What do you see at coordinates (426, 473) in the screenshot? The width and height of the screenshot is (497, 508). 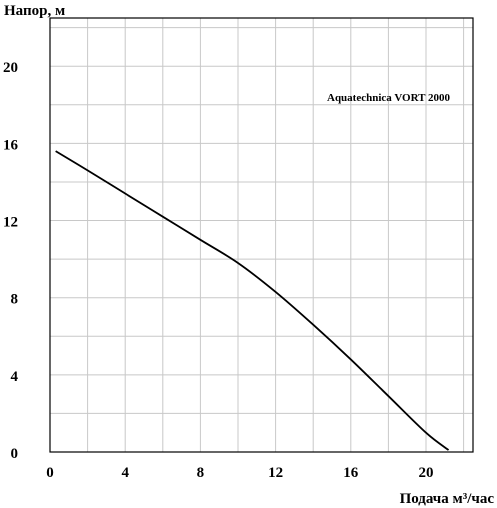 I see `x-tick-label: 20` at bounding box center [426, 473].